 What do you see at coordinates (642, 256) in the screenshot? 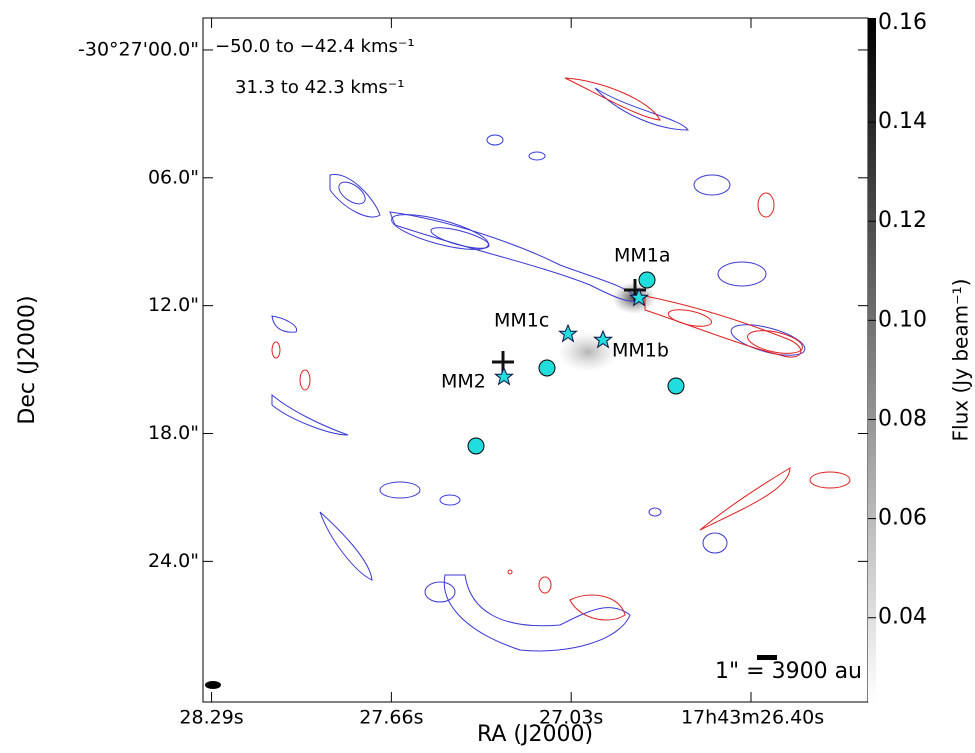
I see `source-label: MM1a` at bounding box center [642, 256].